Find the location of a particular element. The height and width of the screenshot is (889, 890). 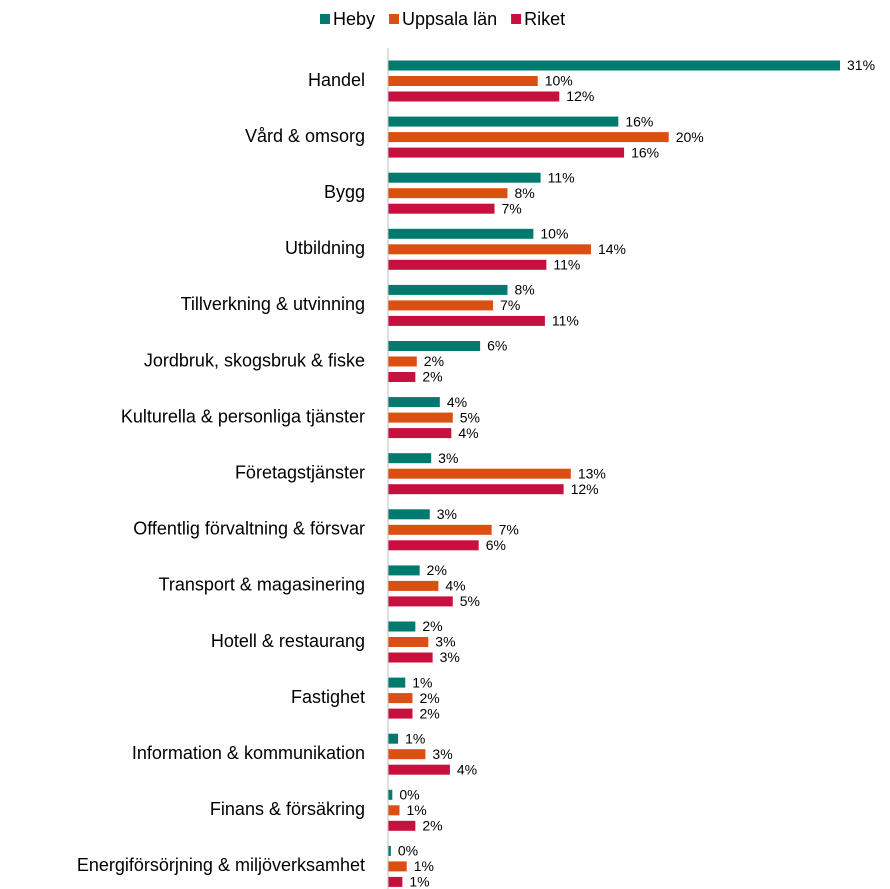

category-label: Information & kommunikation is located at coordinates (248, 753).